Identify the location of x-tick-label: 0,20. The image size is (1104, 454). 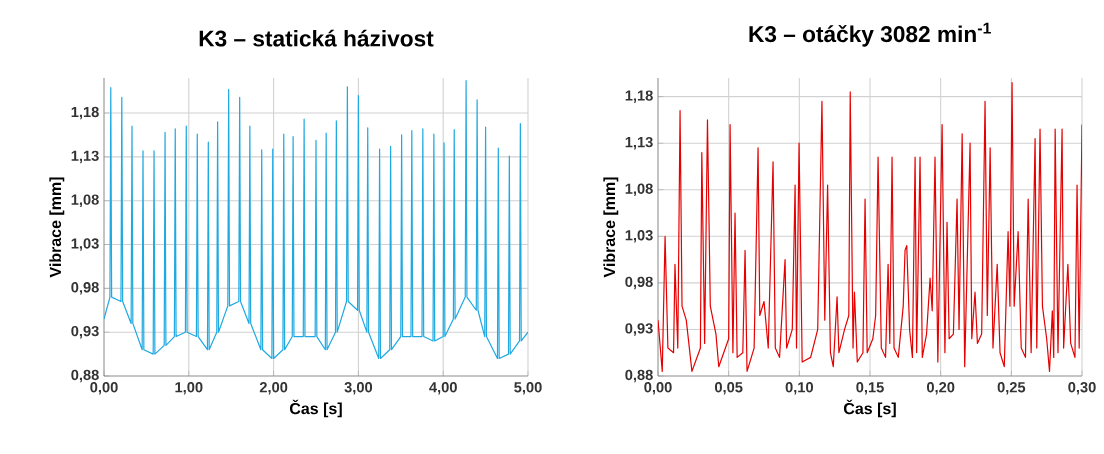
(940, 388).